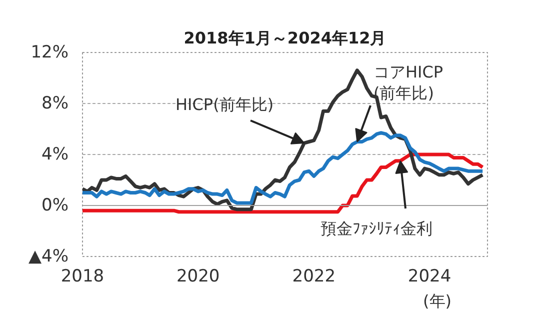  What do you see at coordinates (48, 256) in the screenshot?
I see `y-tick-label: ▲4%` at bounding box center [48, 256].